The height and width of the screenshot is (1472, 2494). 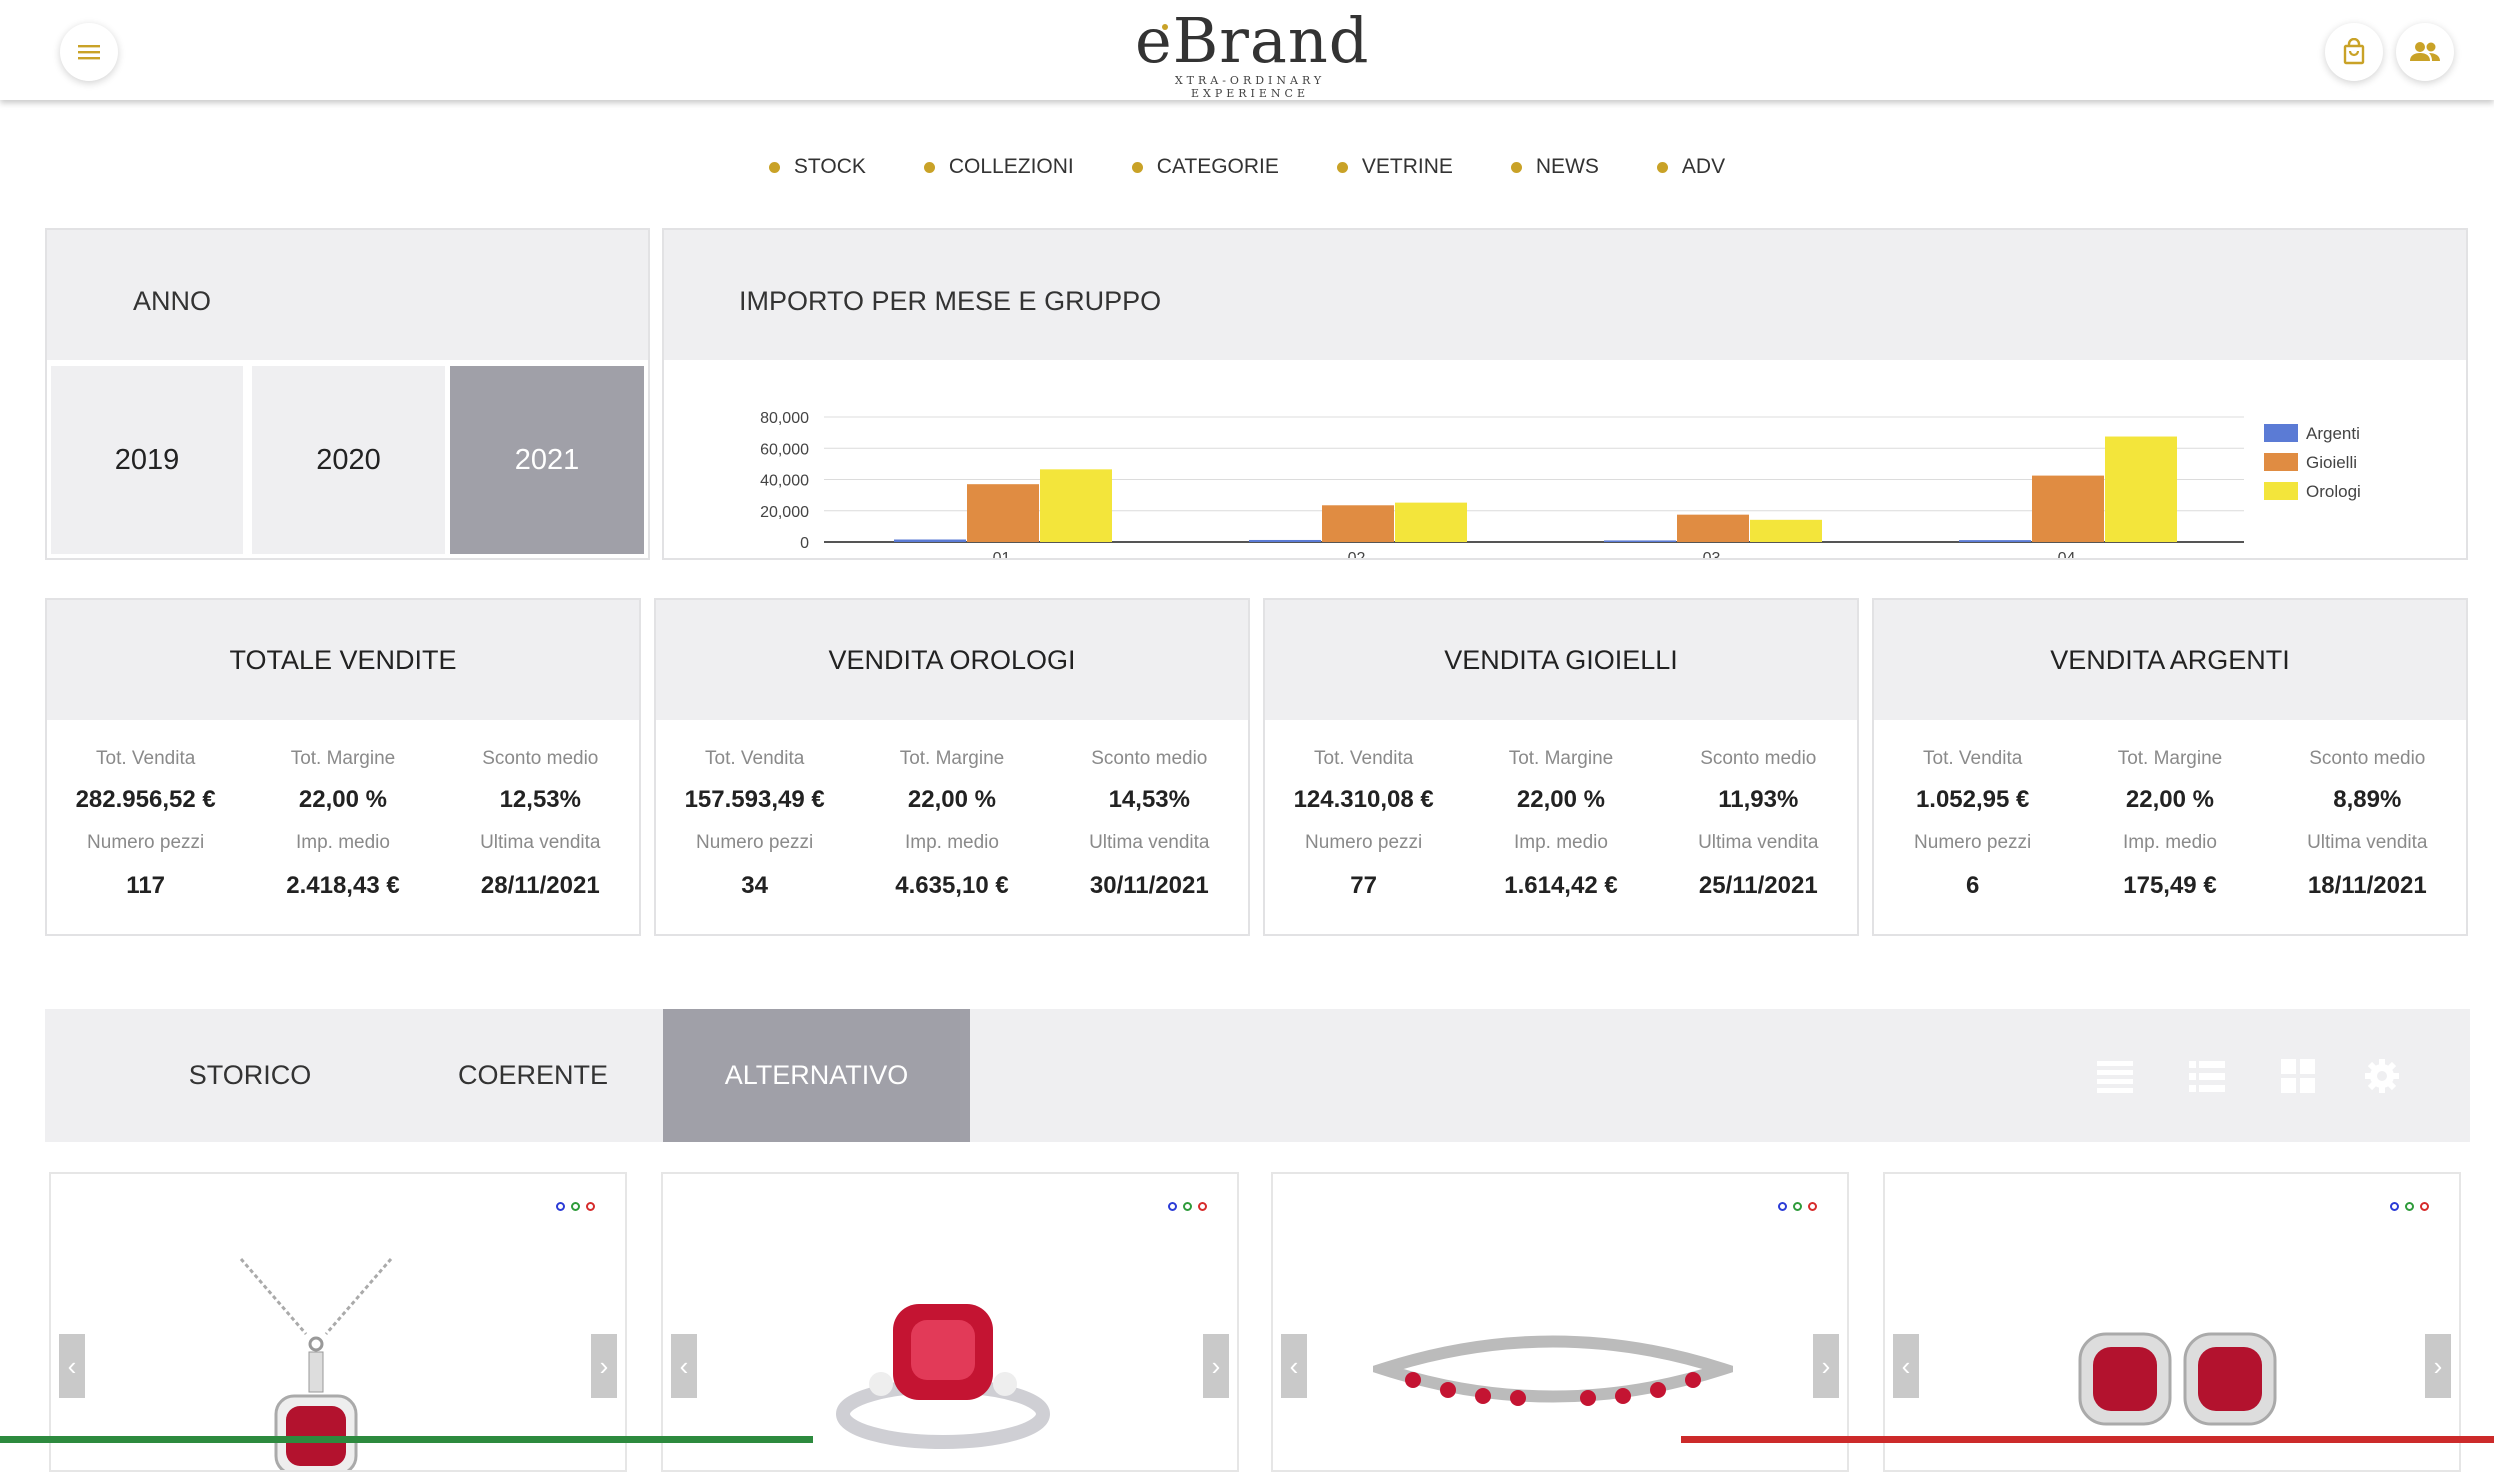 I want to click on menu-button, so click(x=89, y=52).